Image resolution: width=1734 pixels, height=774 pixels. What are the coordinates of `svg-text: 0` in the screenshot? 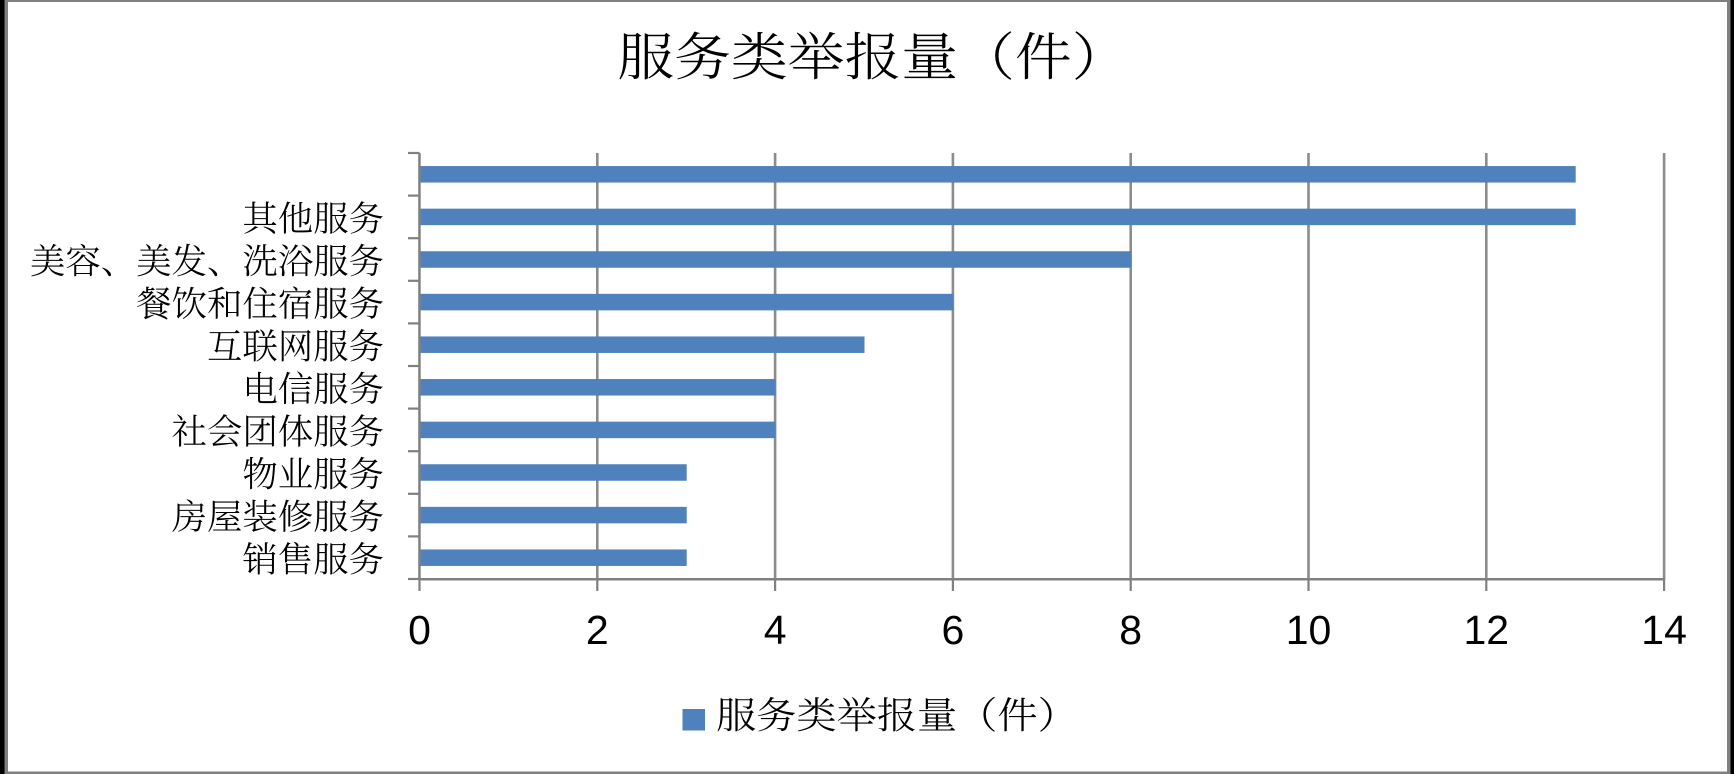 It's located at (419, 630).